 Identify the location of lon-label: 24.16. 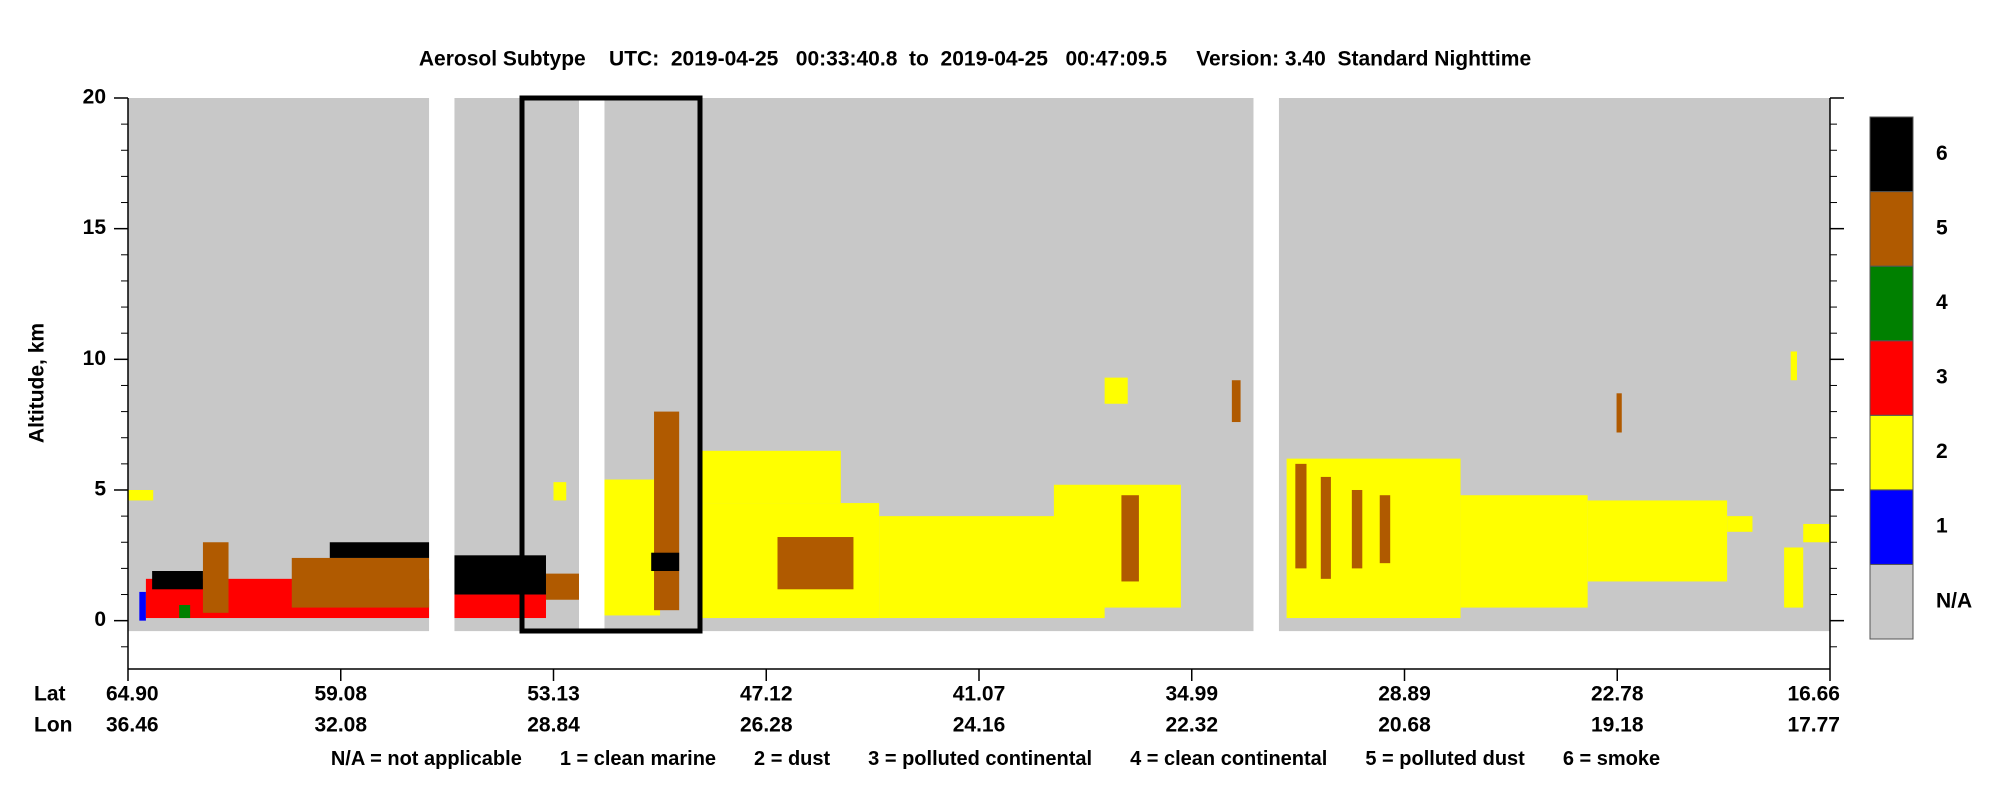
(979, 725).